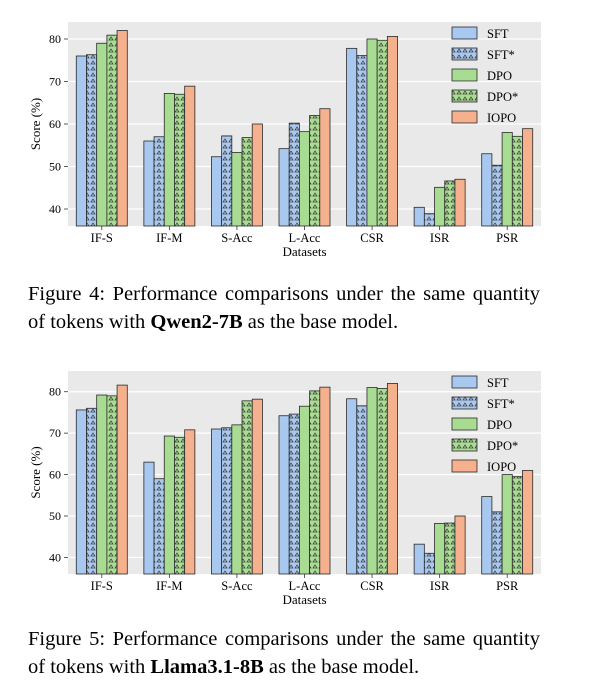 The image size is (607, 690). Describe the element at coordinates (440, 238) in the screenshot. I see `x-tick-label-isr: ISR` at that location.